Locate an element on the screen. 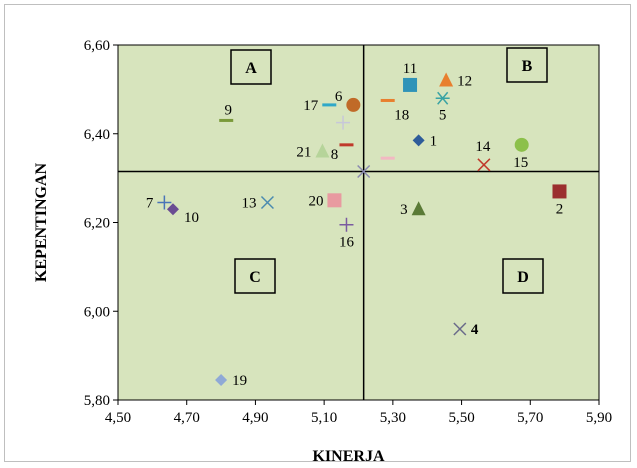 The width and height of the screenshot is (637, 468). y-tick-label: 6,20 is located at coordinates (97, 224).